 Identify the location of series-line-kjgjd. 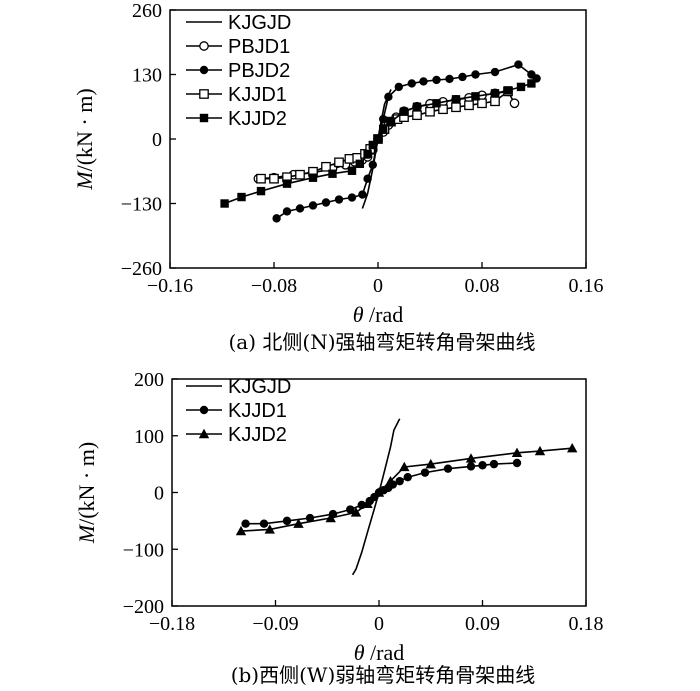
(376, 497).